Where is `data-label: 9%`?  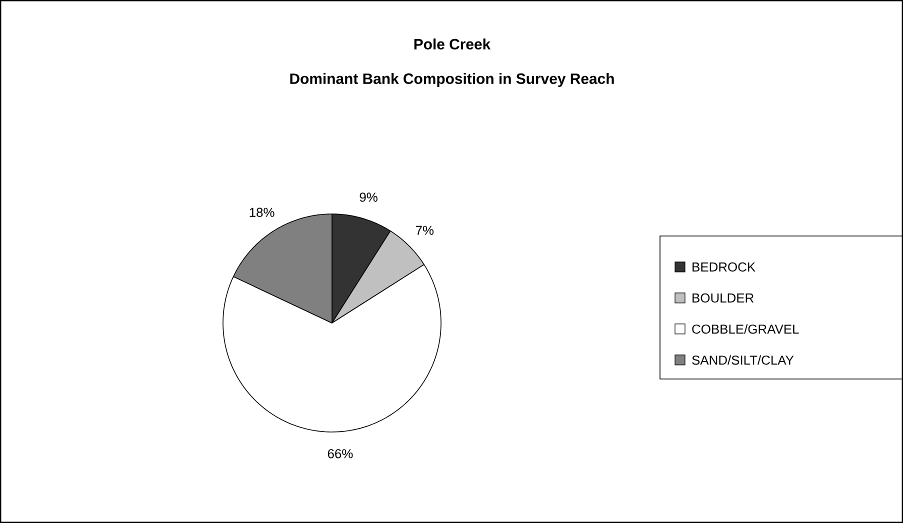
data-label: 9% is located at coordinates (369, 197).